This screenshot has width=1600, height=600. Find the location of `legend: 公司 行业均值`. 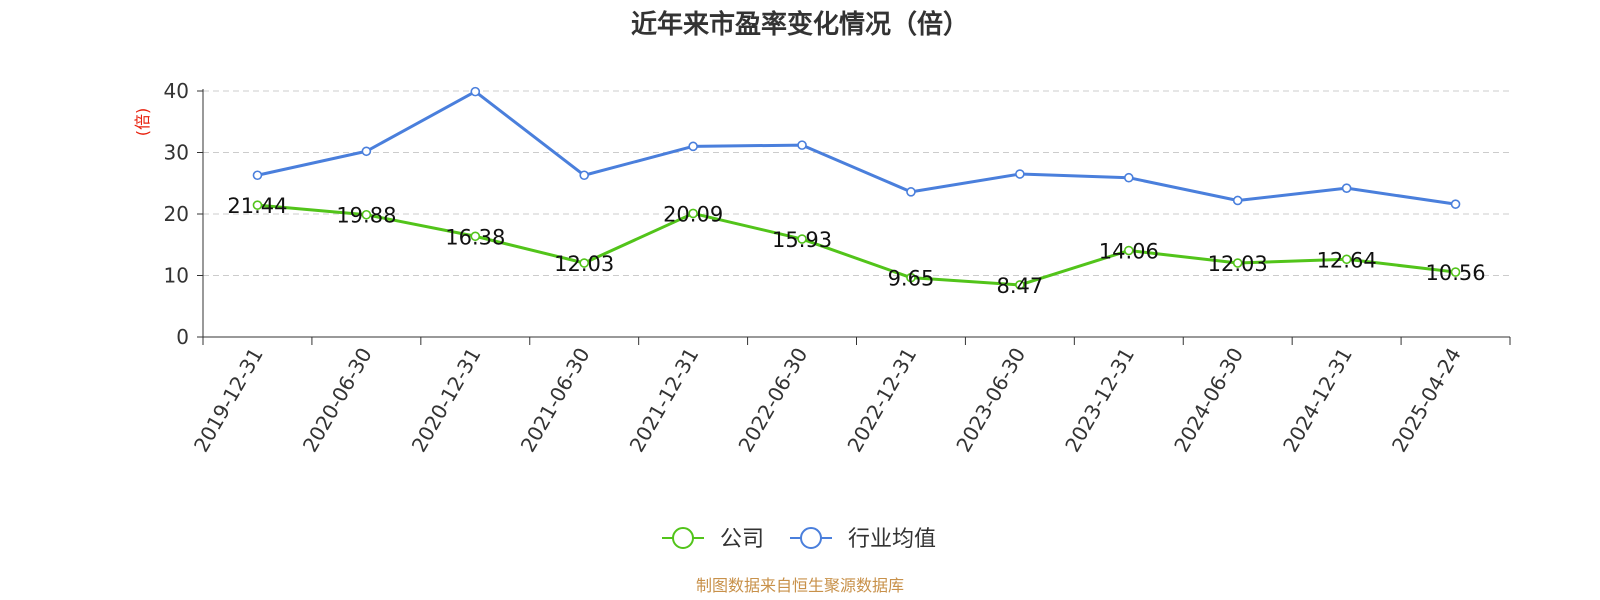

legend: 公司 行业均值 is located at coordinates (799, 539).